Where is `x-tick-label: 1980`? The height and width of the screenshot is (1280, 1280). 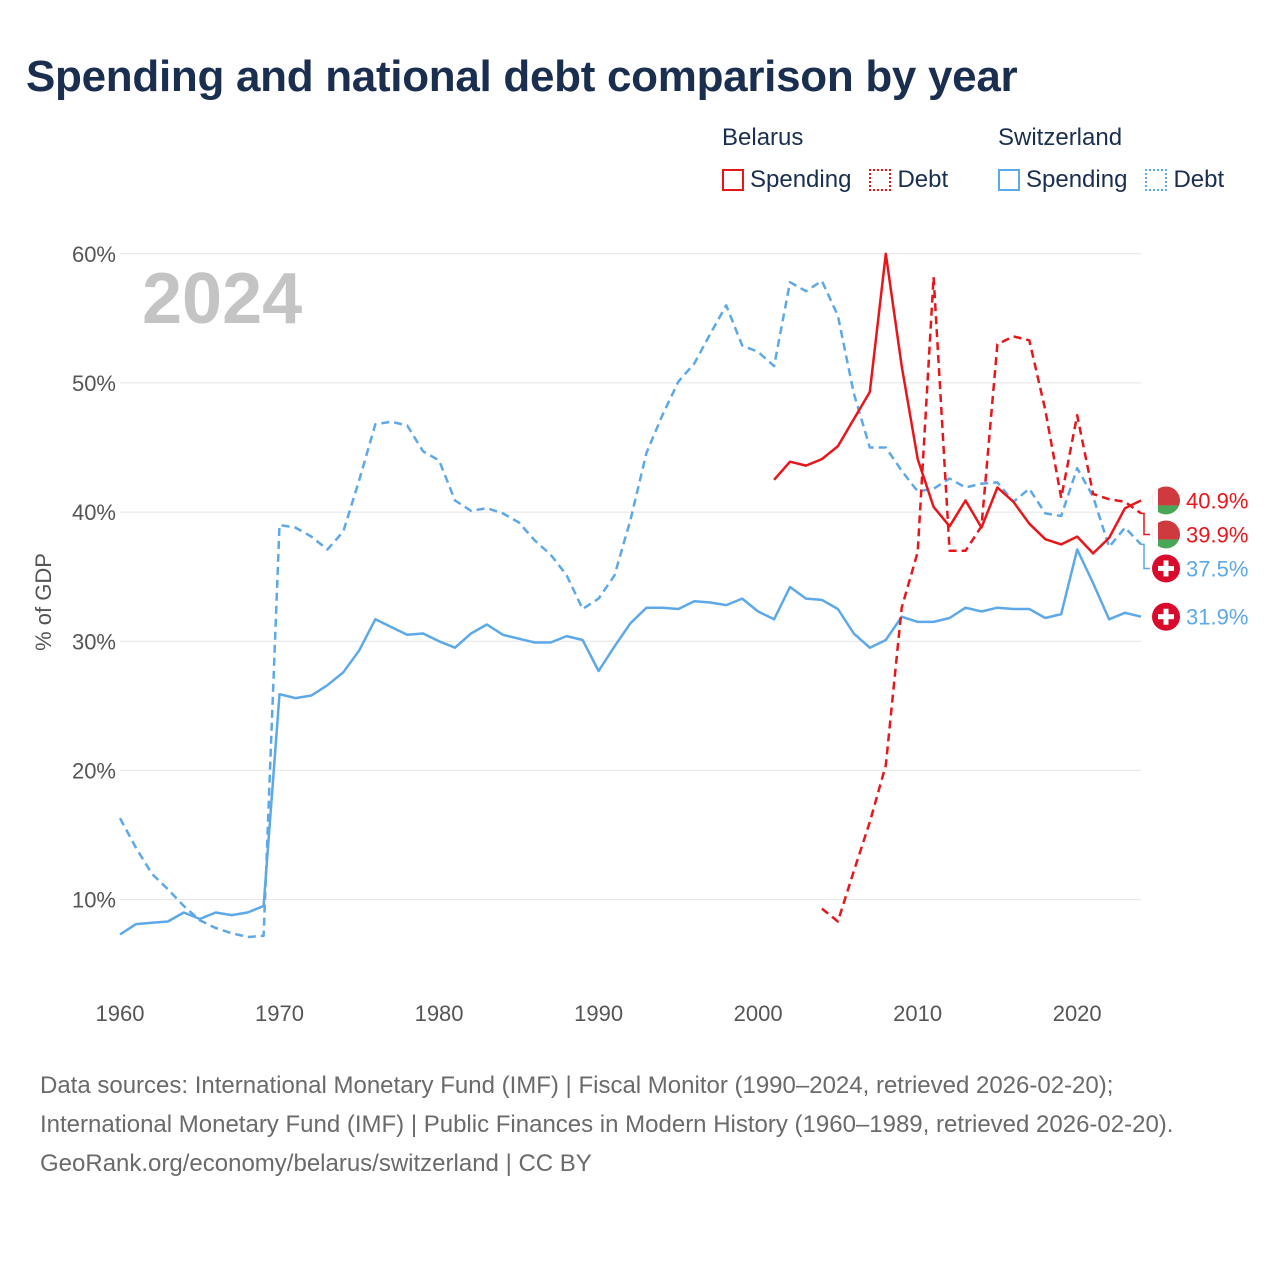
x-tick-label: 1980 is located at coordinates (439, 1013).